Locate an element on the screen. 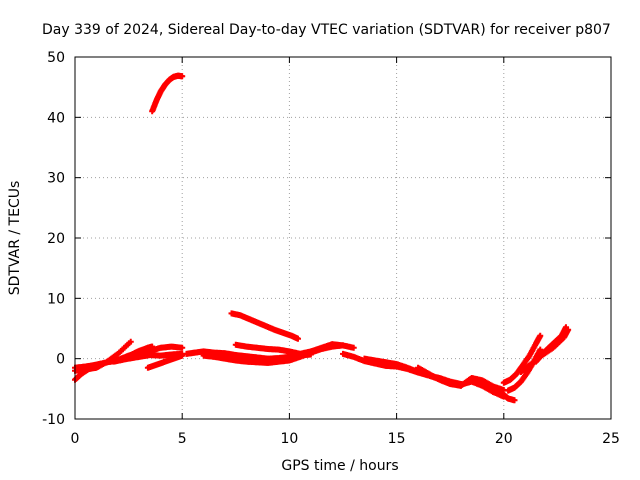 This screenshot has height=480, width=640. x-tick-label: 10 is located at coordinates (289, 439).